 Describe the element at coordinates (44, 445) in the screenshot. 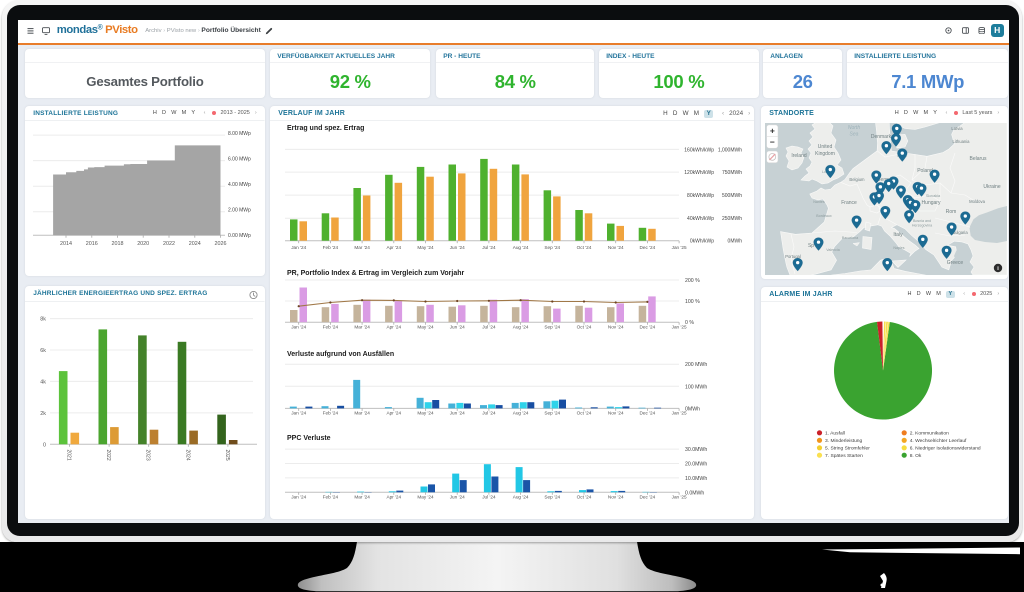

I see `svg-text: 0` at that location.